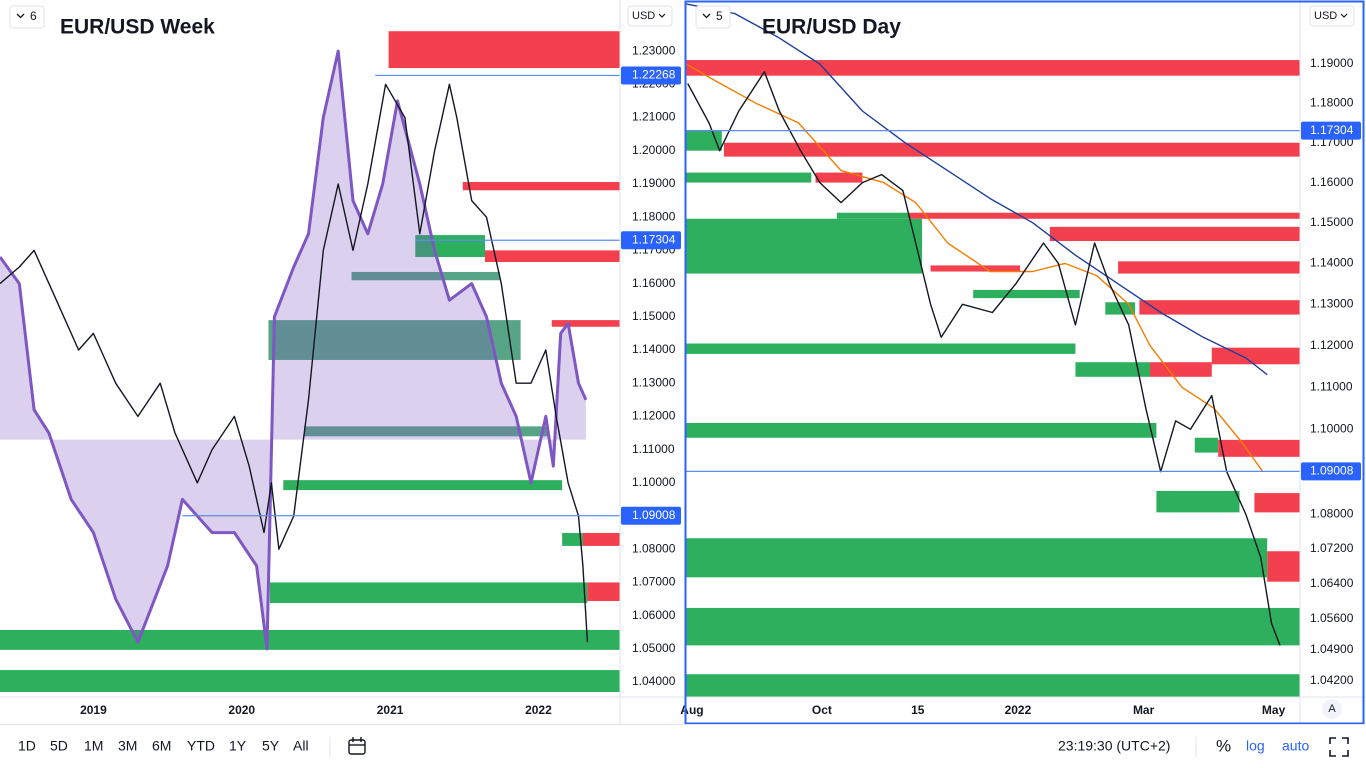  I want to click on range-button: 3M, so click(127, 746).